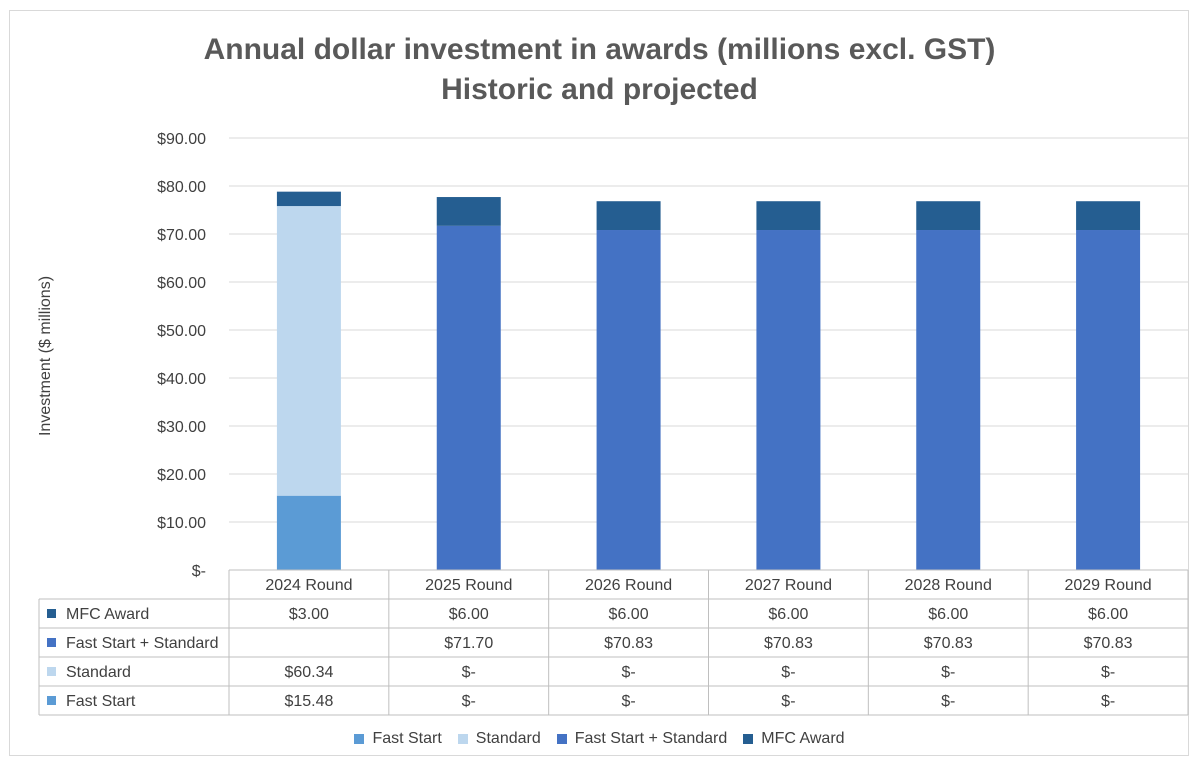 This screenshot has height=764, width=1199. I want to click on y-tick-label: $90.00, so click(181, 139).